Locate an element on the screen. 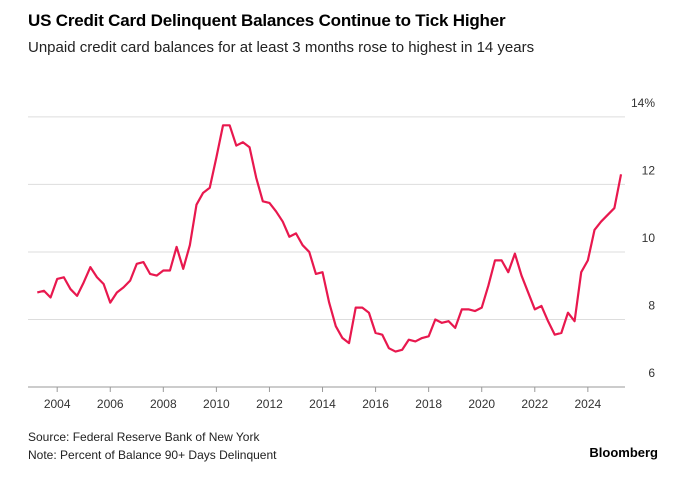 The image size is (680, 478). y-tick-label: 6 is located at coordinates (651, 373).